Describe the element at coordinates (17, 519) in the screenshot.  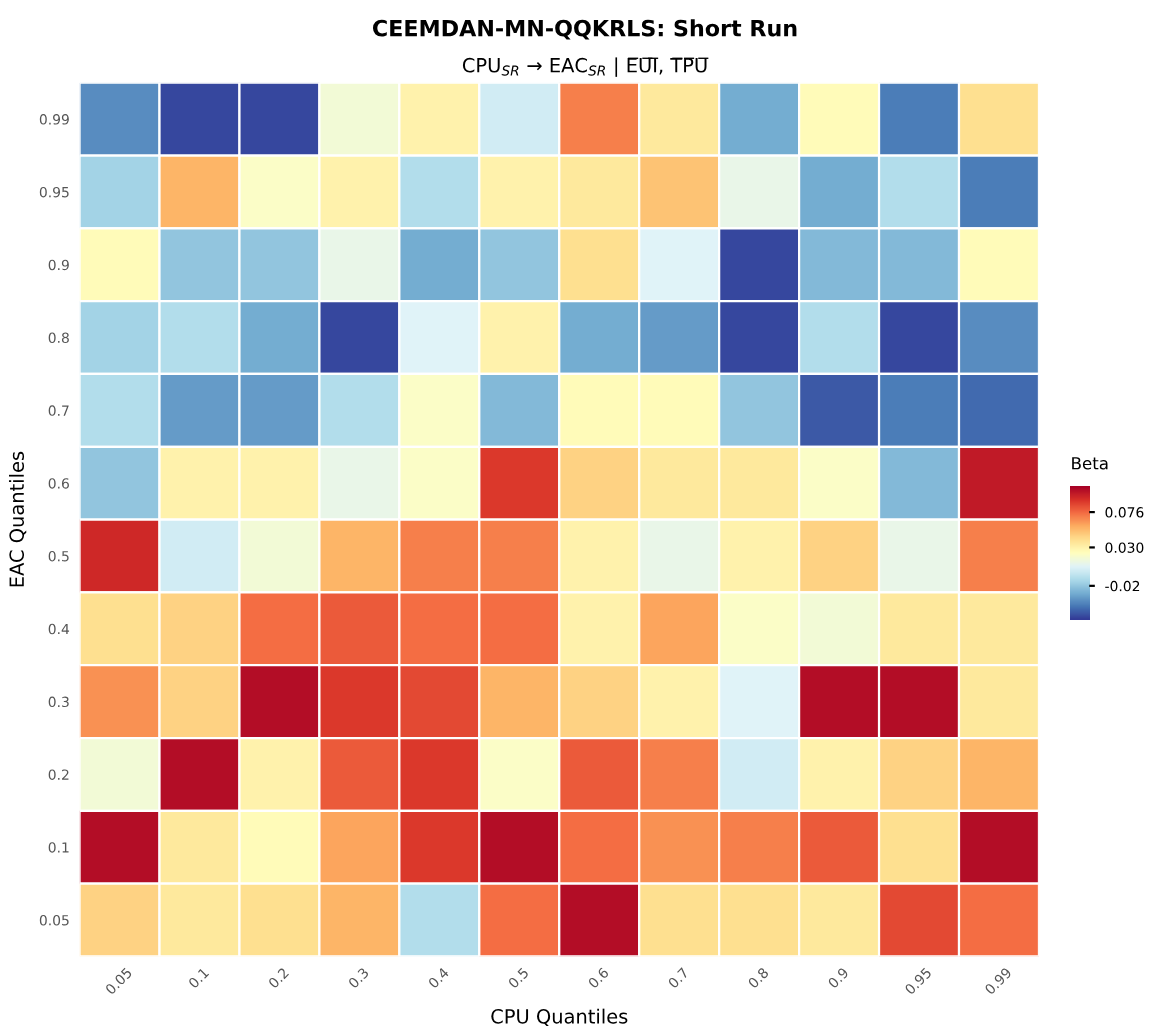
I see `y-axis-title: EAC Quantiles` at that location.